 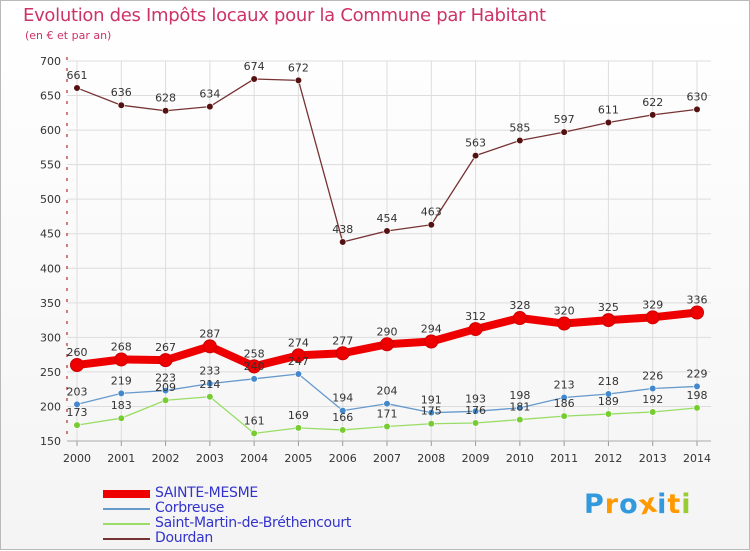 What do you see at coordinates (209, 94) in the screenshot?
I see `data-label: 634` at bounding box center [209, 94].